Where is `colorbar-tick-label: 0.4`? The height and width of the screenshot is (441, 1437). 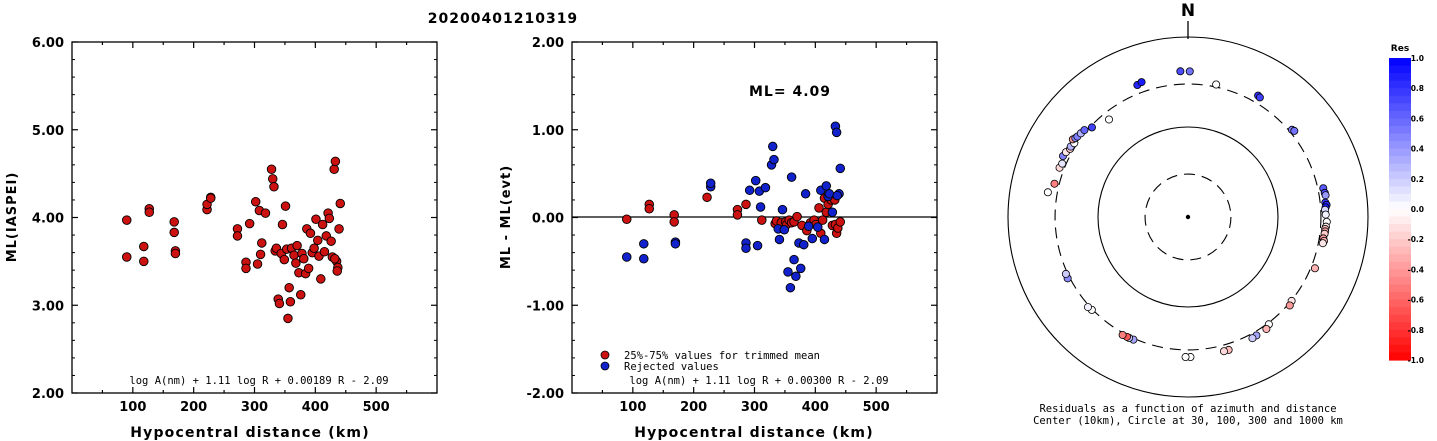 colorbar-tick-label: 0.4 is located at coordinates (1417, 149).